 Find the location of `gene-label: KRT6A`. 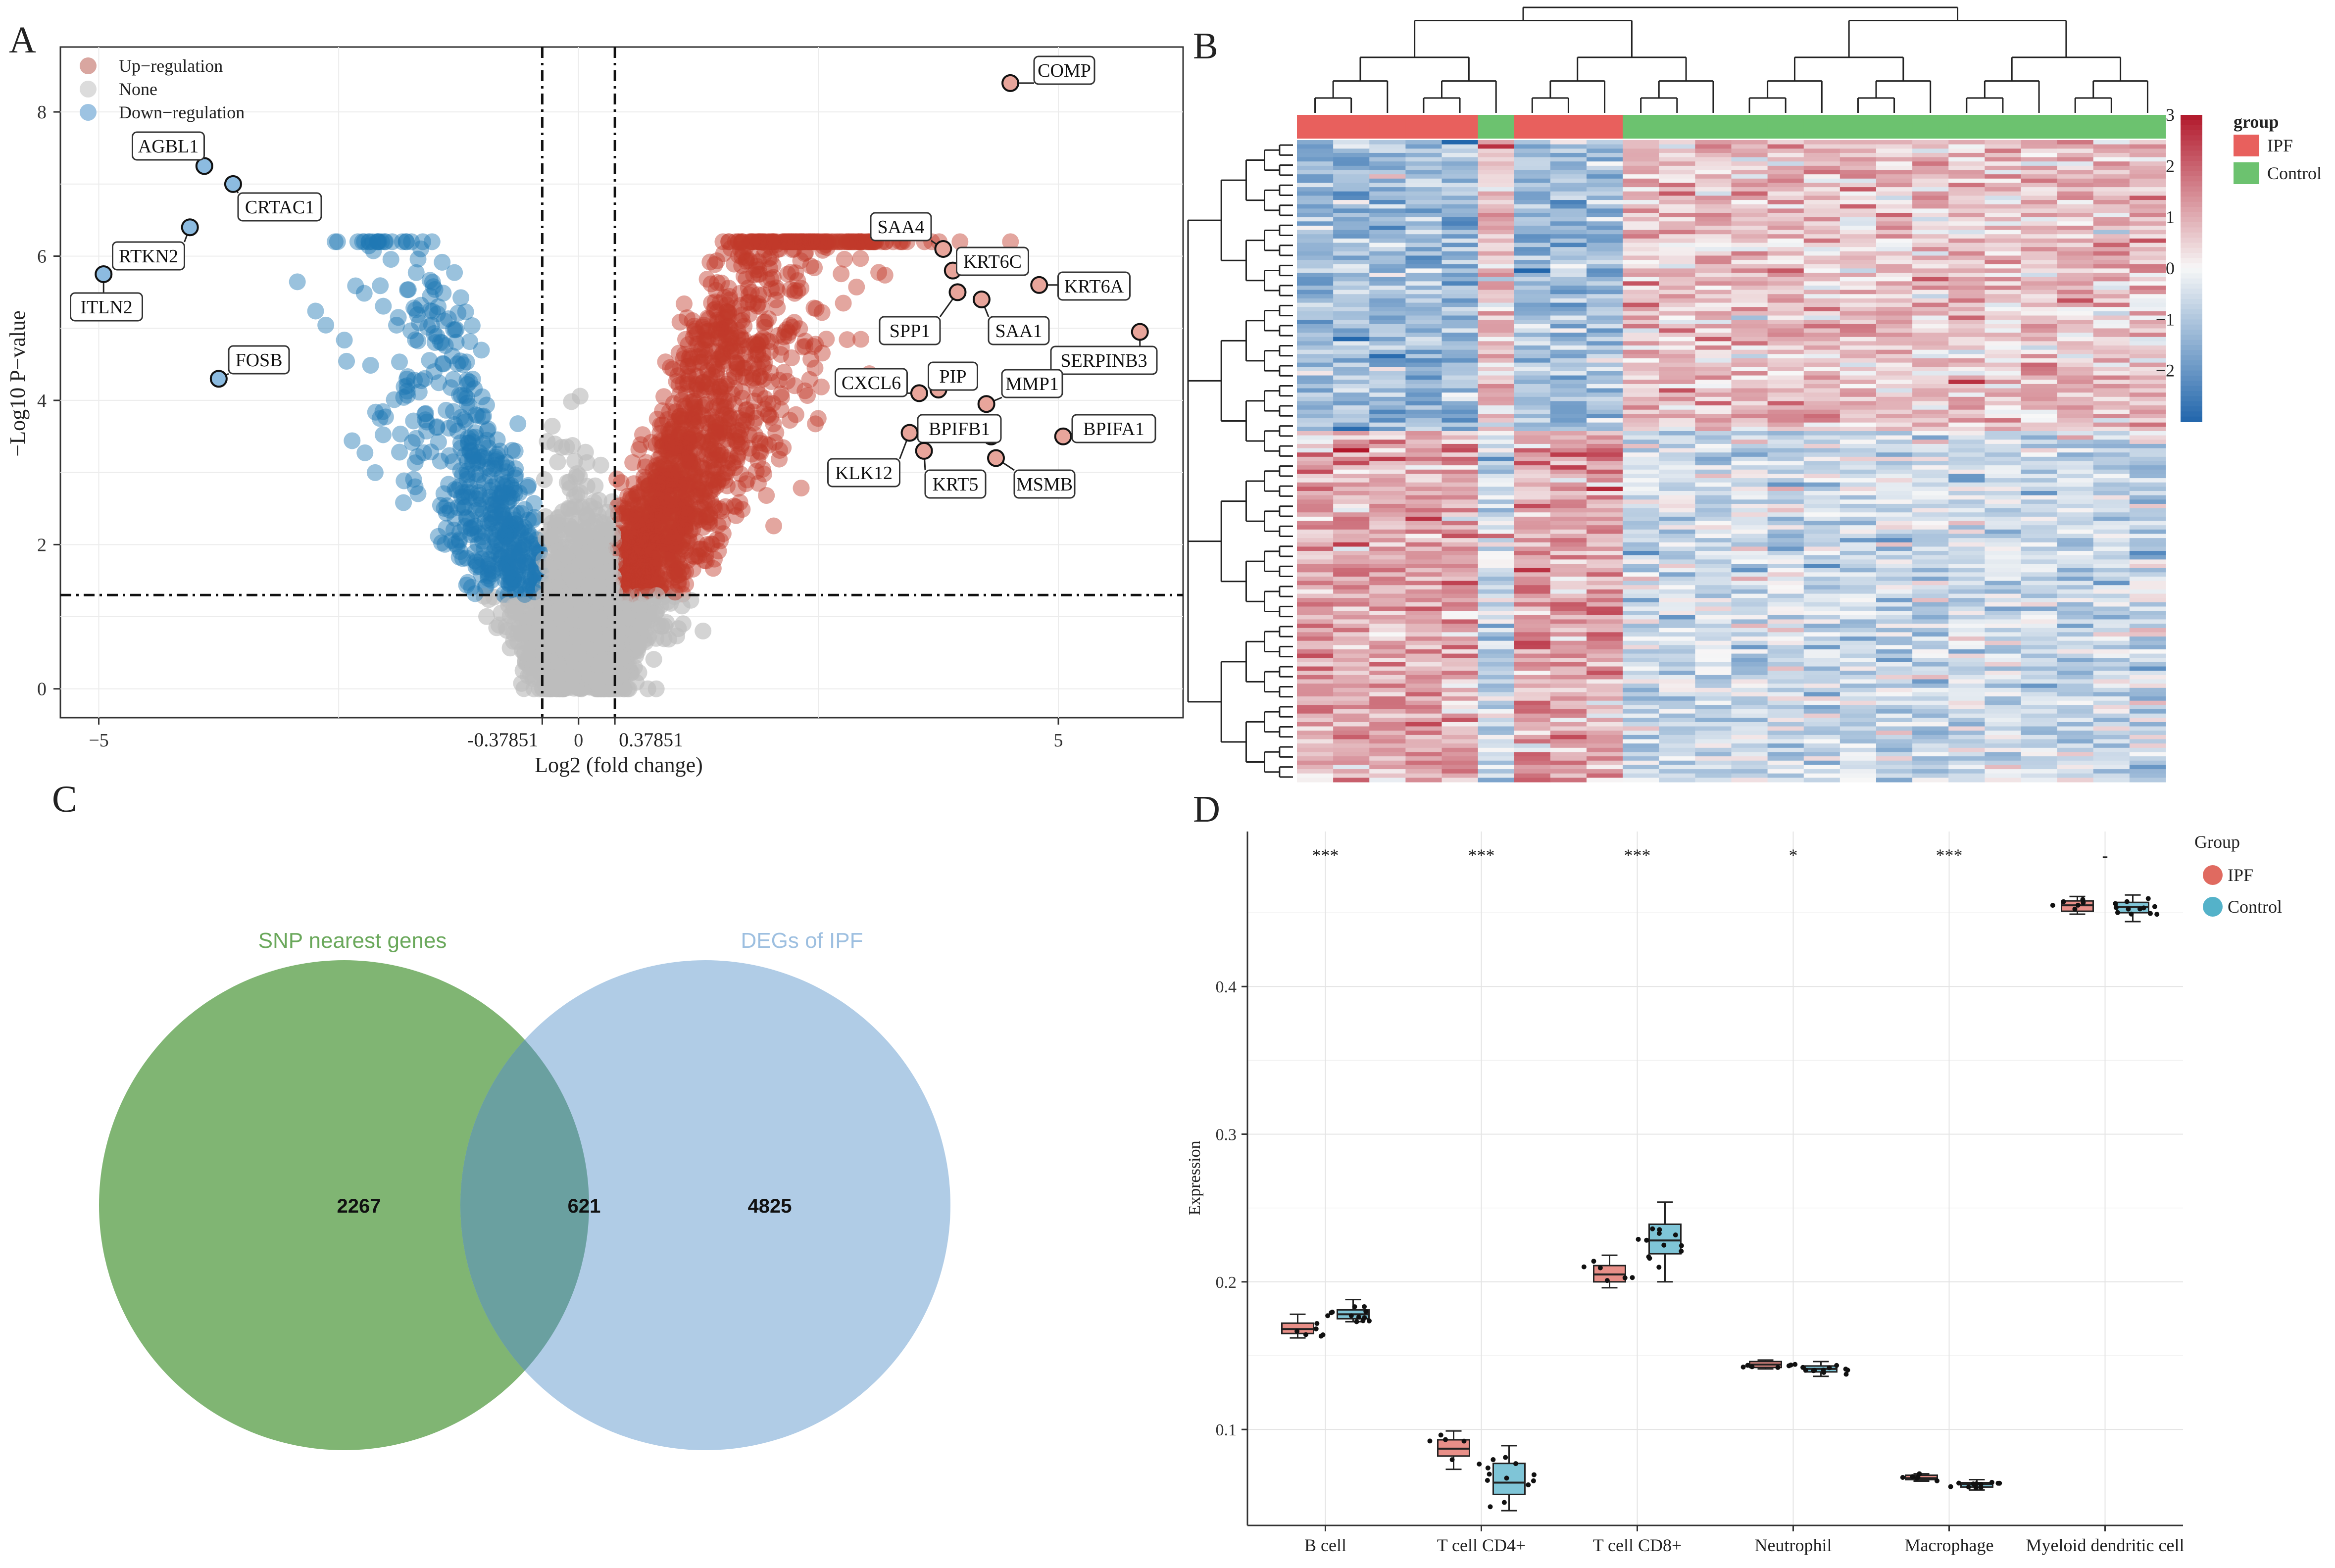

gene-label: KRT6A is located at coordinates (1094, 286).